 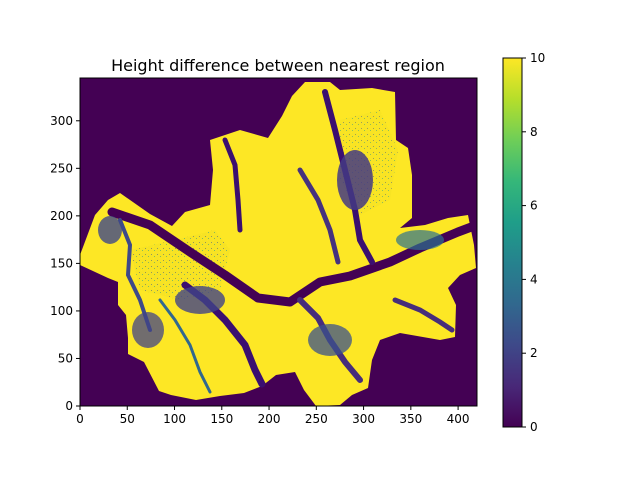 What do you see at coordinates (363, 419) in the screenshot?
I see `x-tick-label: 300` at bounding box center [363, 419].